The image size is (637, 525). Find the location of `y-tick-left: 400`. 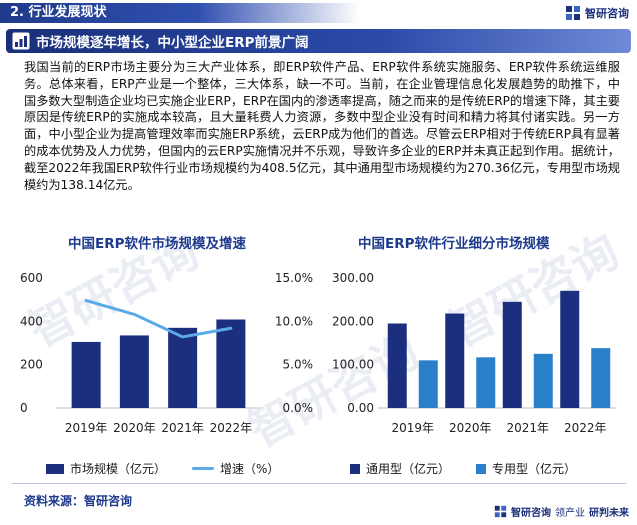

y-tick-left: 400 is located at coordinates (31, 321).